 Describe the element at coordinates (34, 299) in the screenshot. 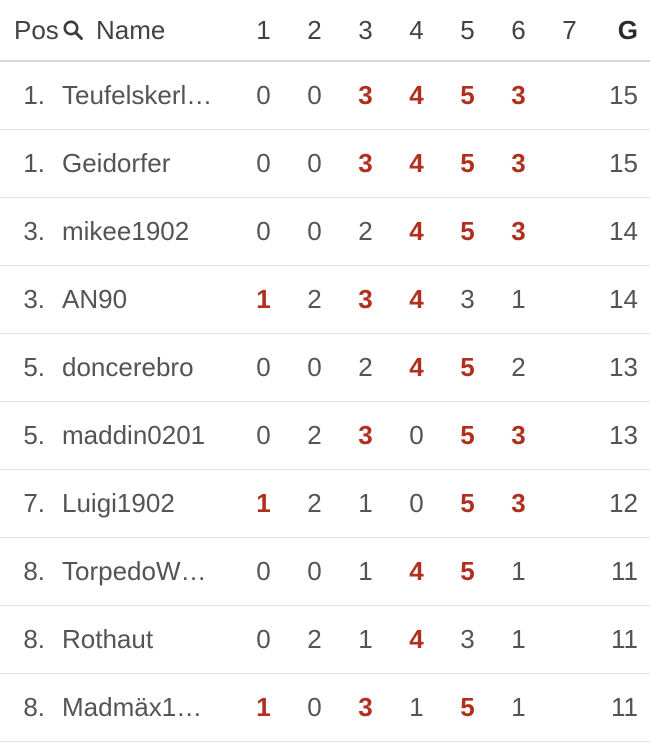

I see `position-cell: 3.` at that location.